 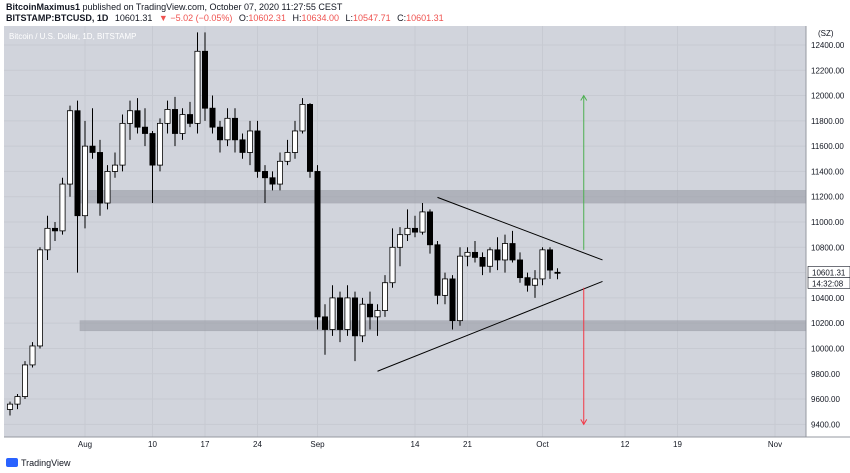 What do you see at coordinates (826, 33) in the screenshot?
I see `y-scale-label: (SZ)` at bounding box center [826, 33].